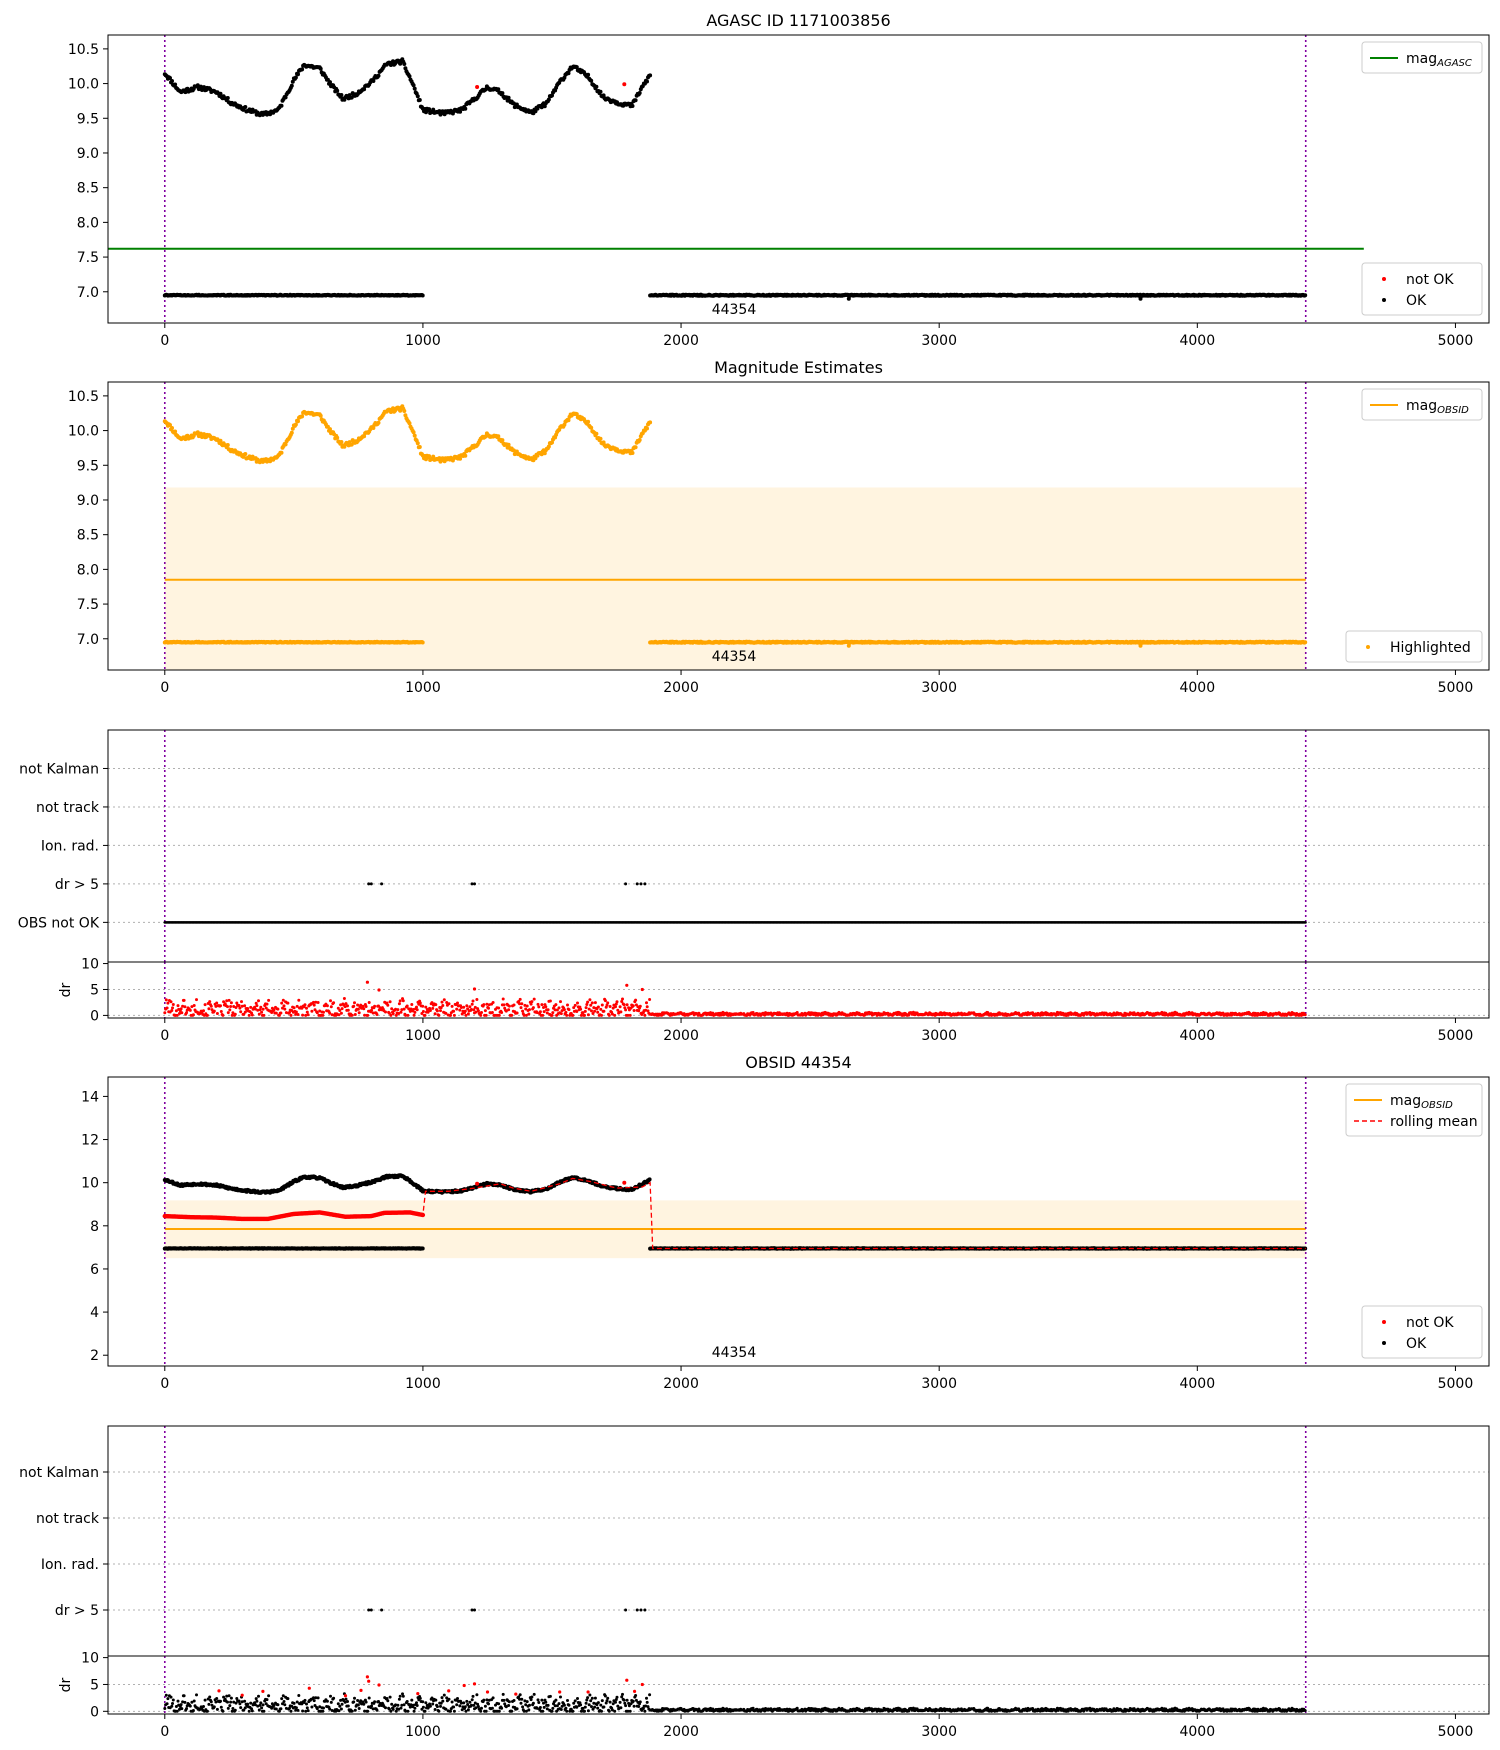 Image resolution: width=1500 pixels, height=1750 pixels. Describe the element at coordinates (423, 688) in the screenshot. I see `x-tick-label: 1000` at that location.